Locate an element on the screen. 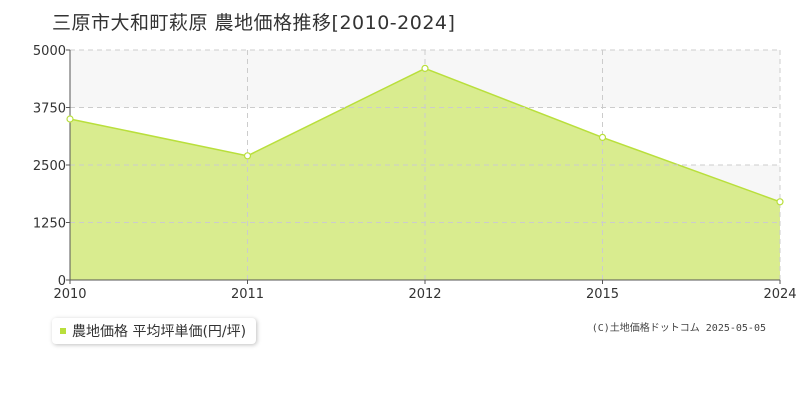 This screenshot has height=400, width=800. x-tick-label: 2010 is located at coordinates (69, 294).